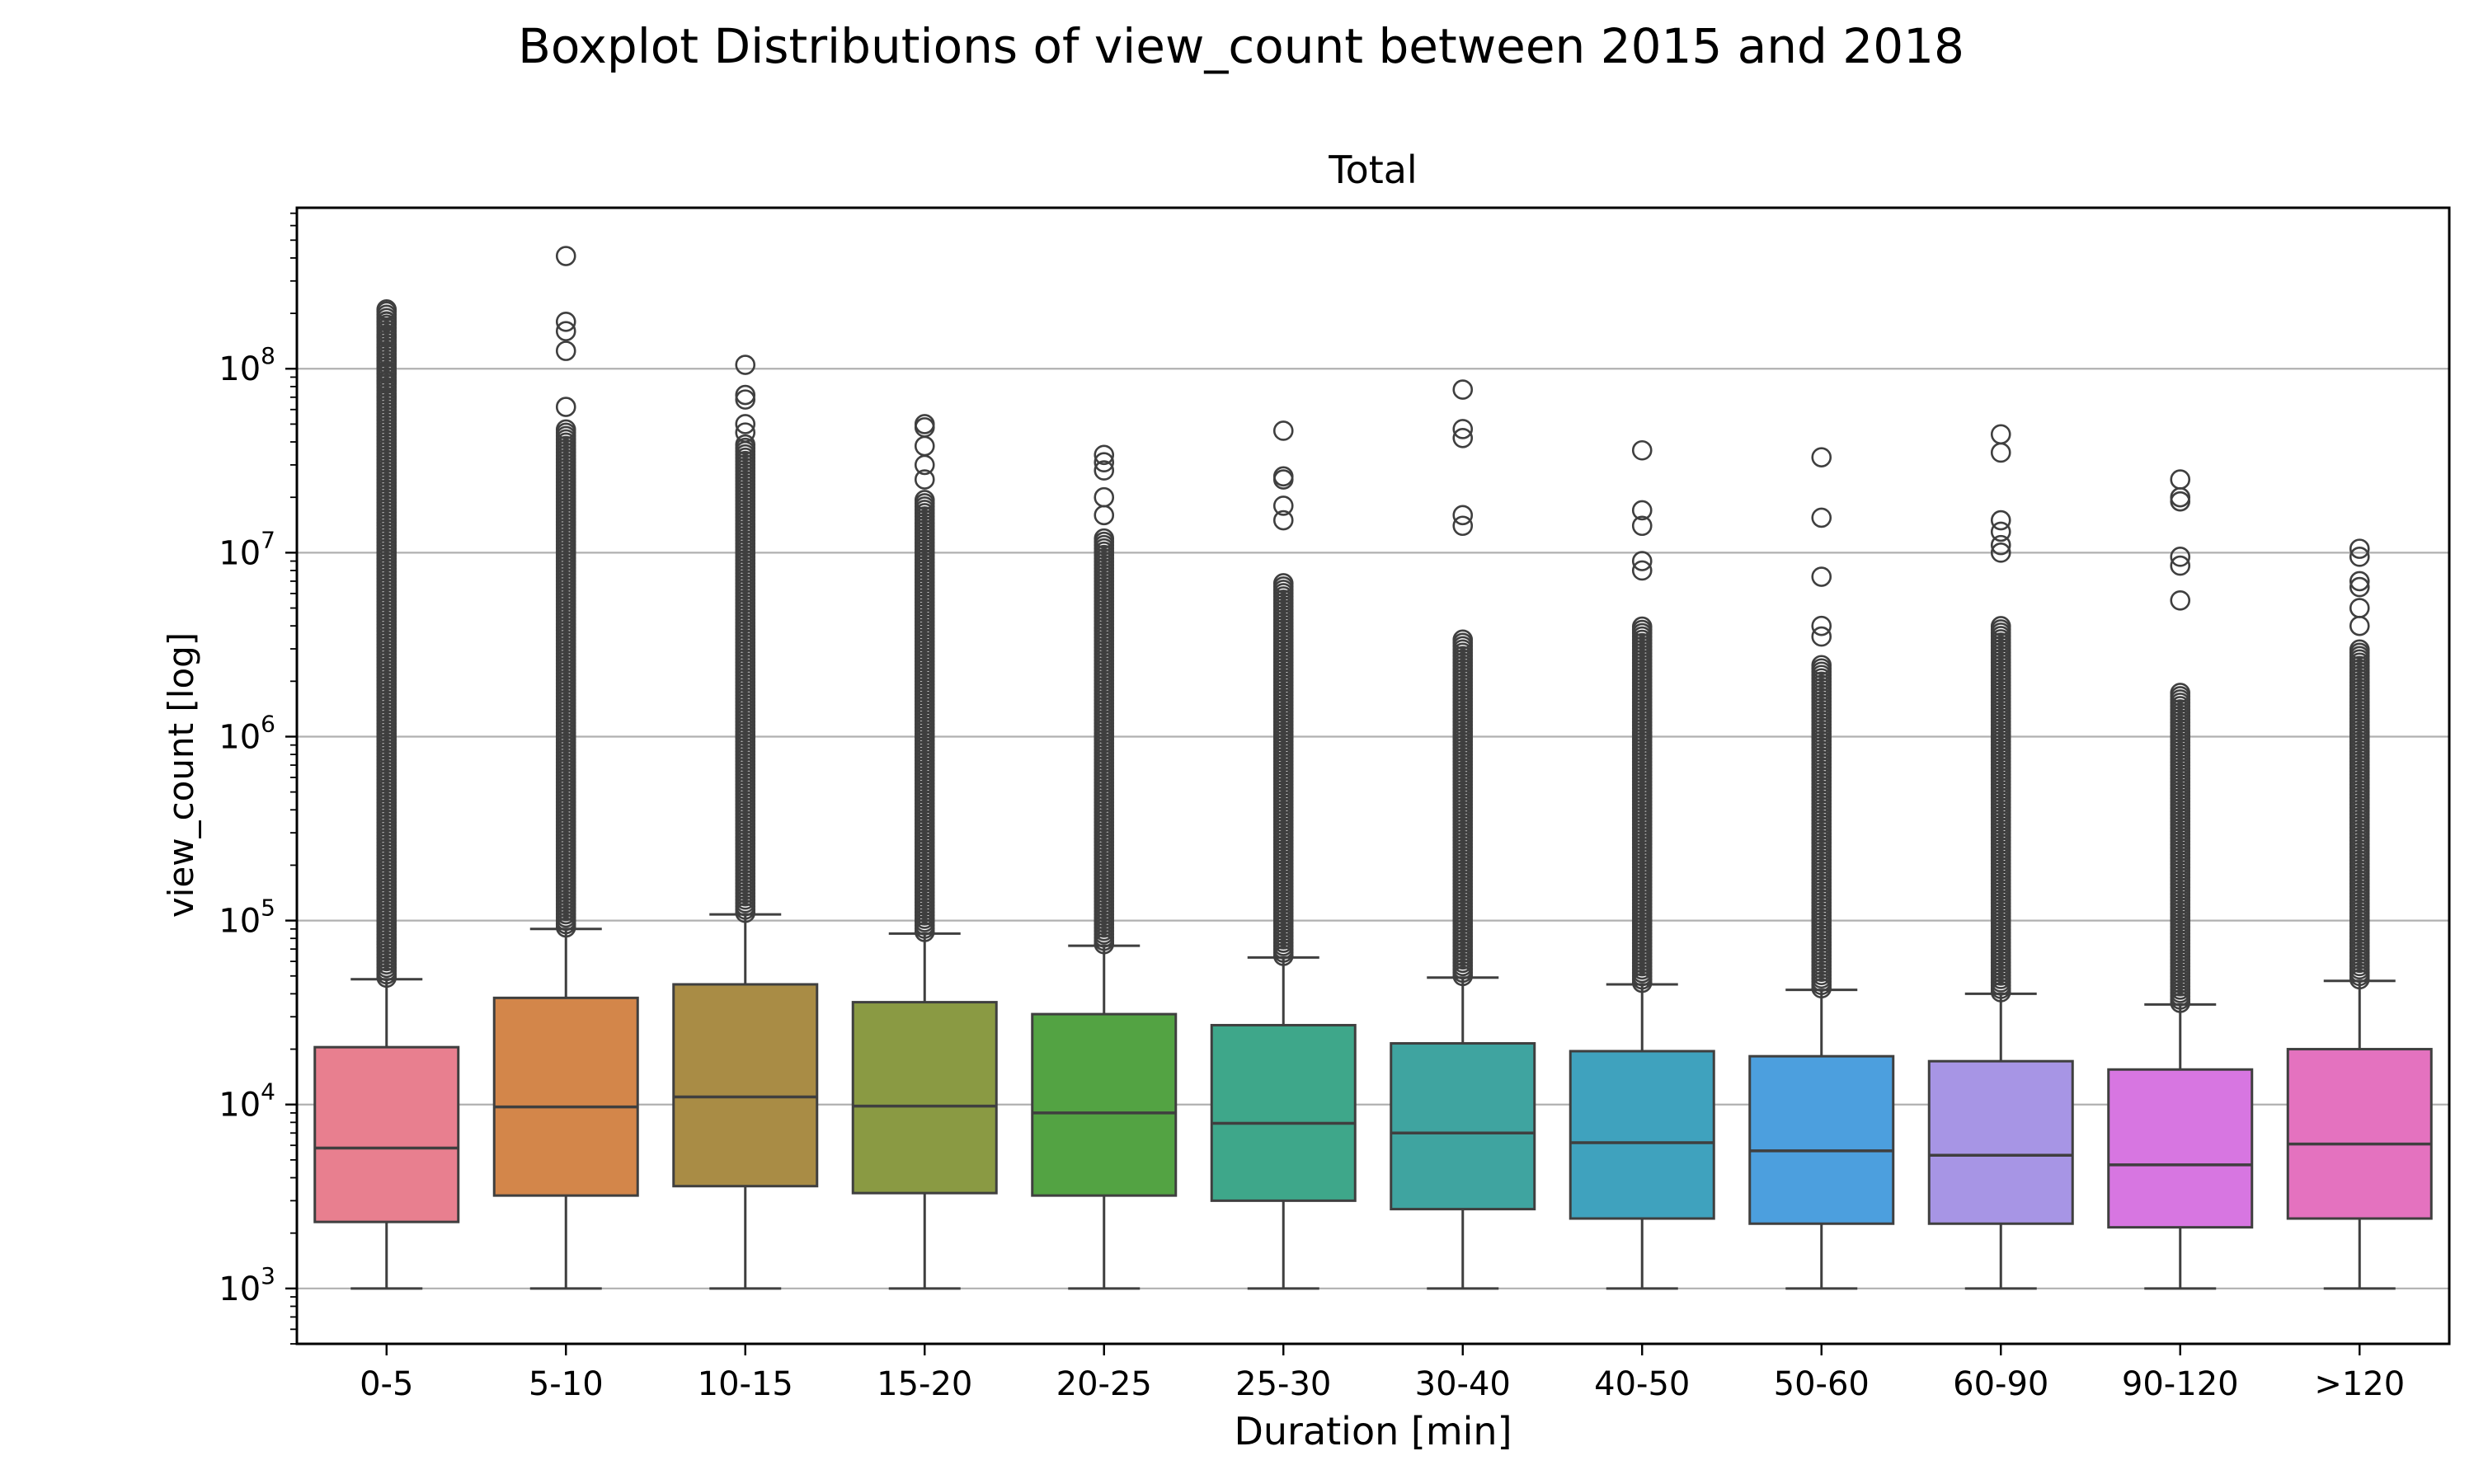  Describe the element at coordinates (1283, 1384) in the screenshot. I see `x-tick-label-5: 25-30` at that location.